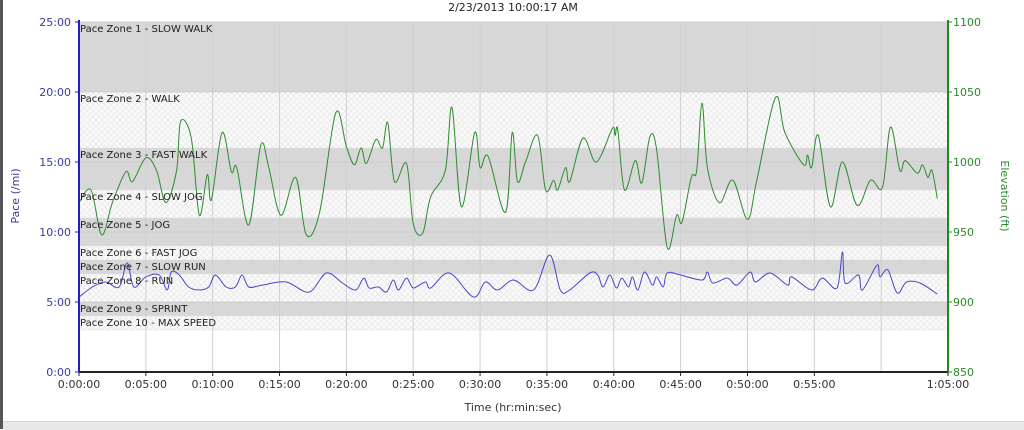 The height and width of the screenshot is (430, 1024). Describe the element at coordinates (125, 225) in the screenshot. I see `pace-zone-label: Pace Zone 5 - JOG` at that location.